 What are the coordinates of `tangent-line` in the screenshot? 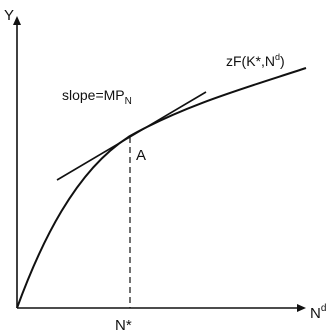 It's located at (131, 136).